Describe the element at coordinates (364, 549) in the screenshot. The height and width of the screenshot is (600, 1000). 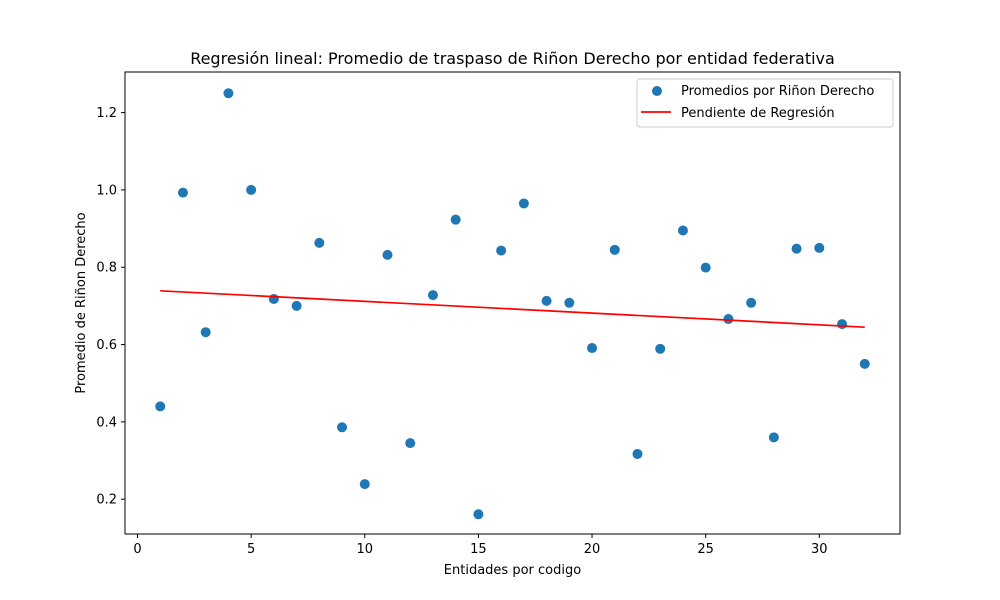
I see `x-tick-label: 10` at that location.